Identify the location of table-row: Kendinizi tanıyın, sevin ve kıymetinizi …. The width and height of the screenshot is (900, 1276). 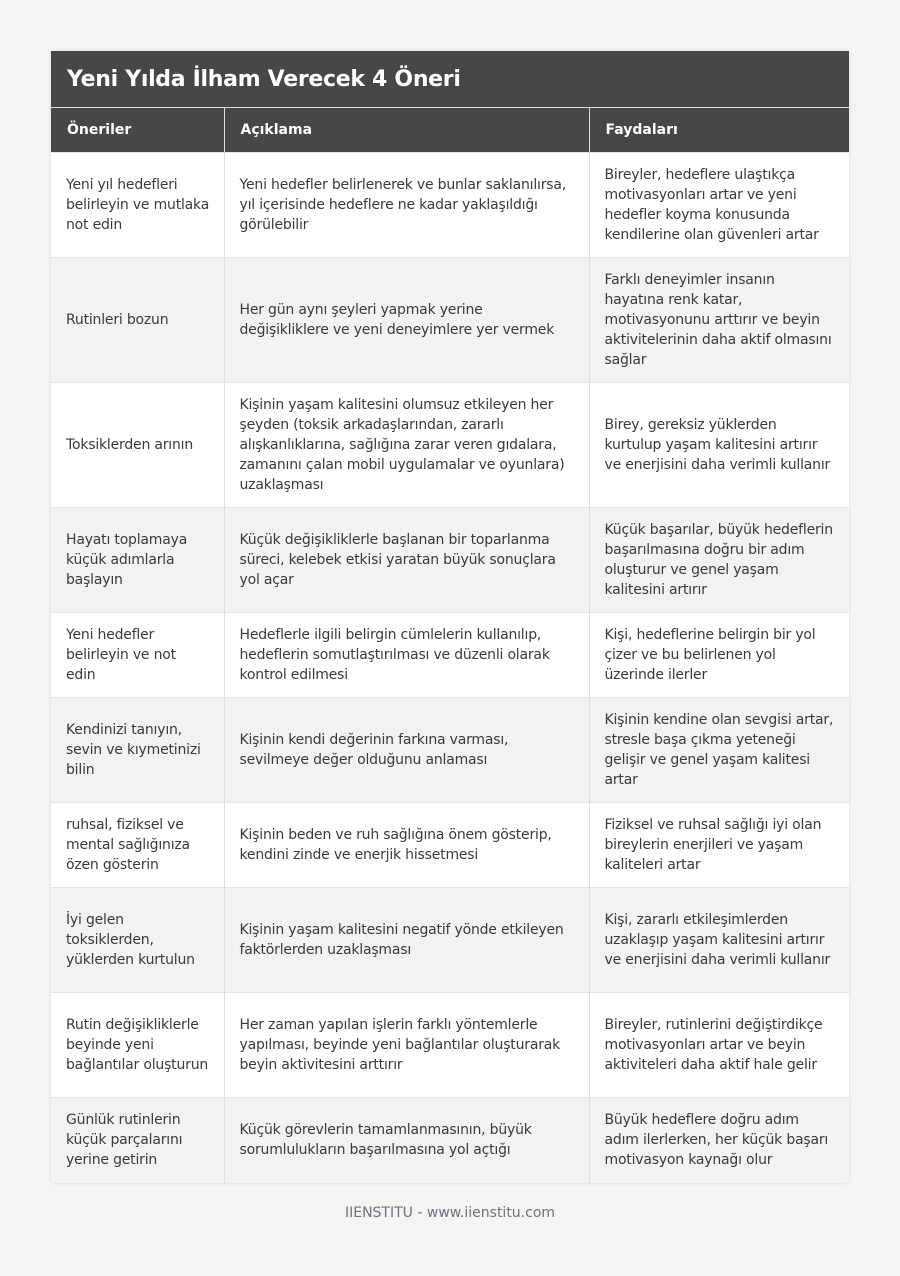
(450, 750).